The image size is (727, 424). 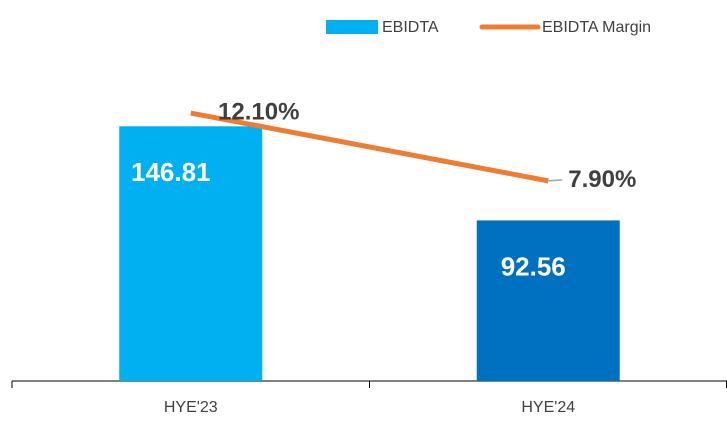 What do you see at coordinates (171, 172) in the screenshot?
I see `bar-value-label: 146.81` at bounding box center [171, 172].